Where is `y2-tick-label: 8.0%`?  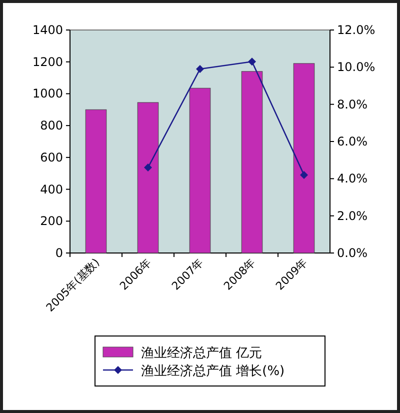 y2-tick-label: 8.0% is located at coordinates (352, 104).